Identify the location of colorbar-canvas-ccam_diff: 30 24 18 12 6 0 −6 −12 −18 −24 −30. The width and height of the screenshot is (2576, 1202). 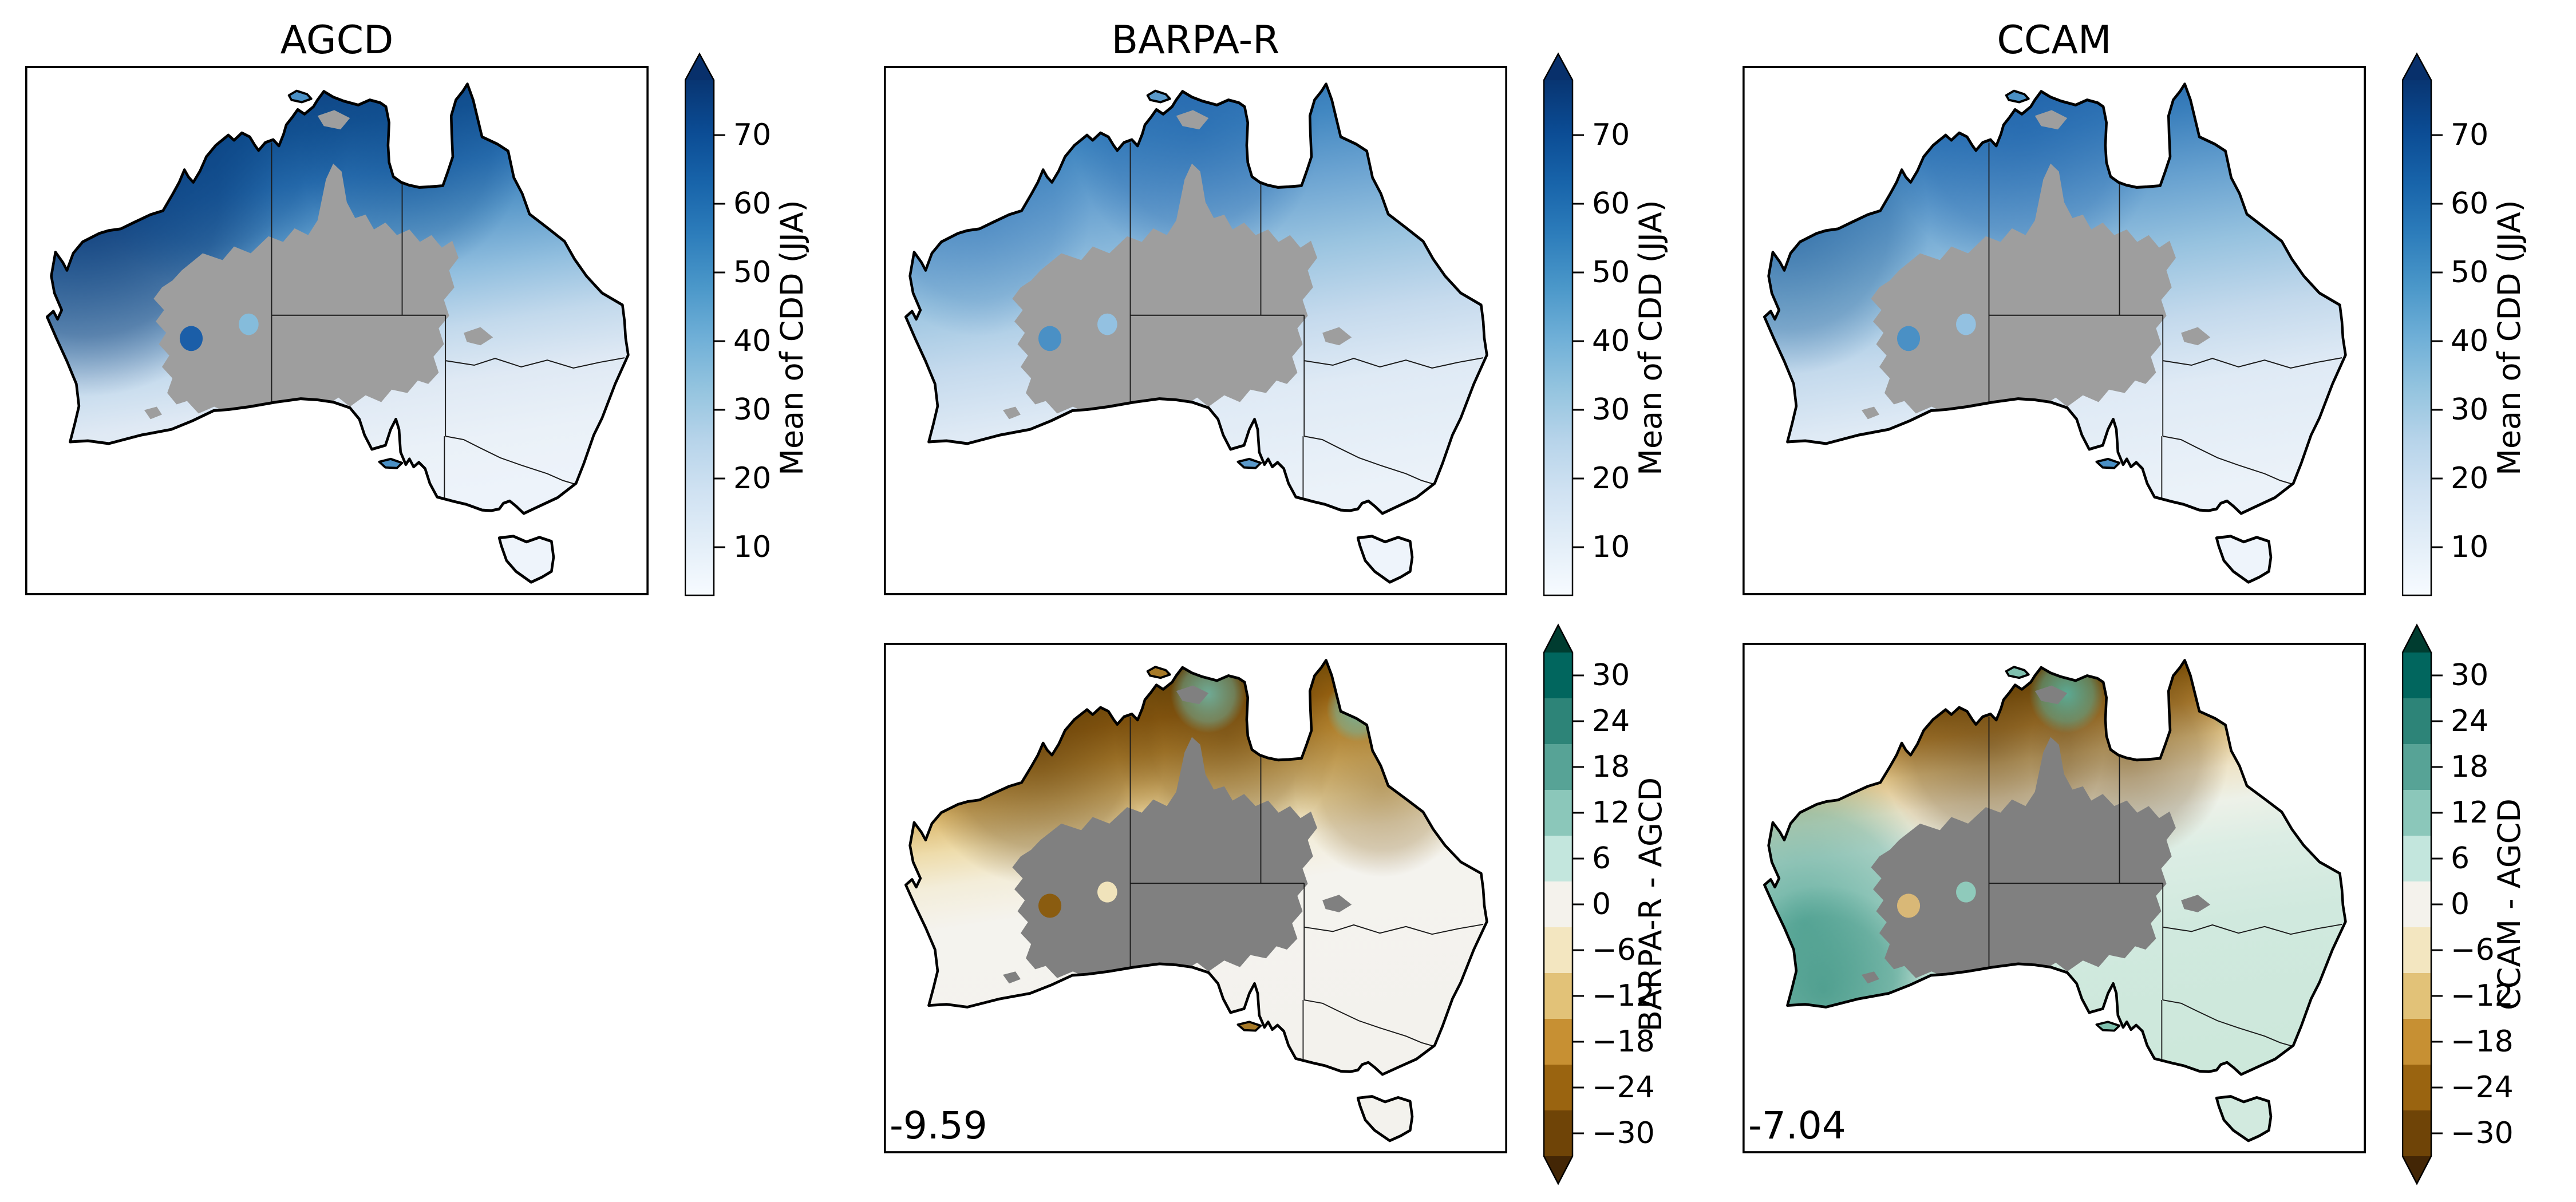
(2457, 904).